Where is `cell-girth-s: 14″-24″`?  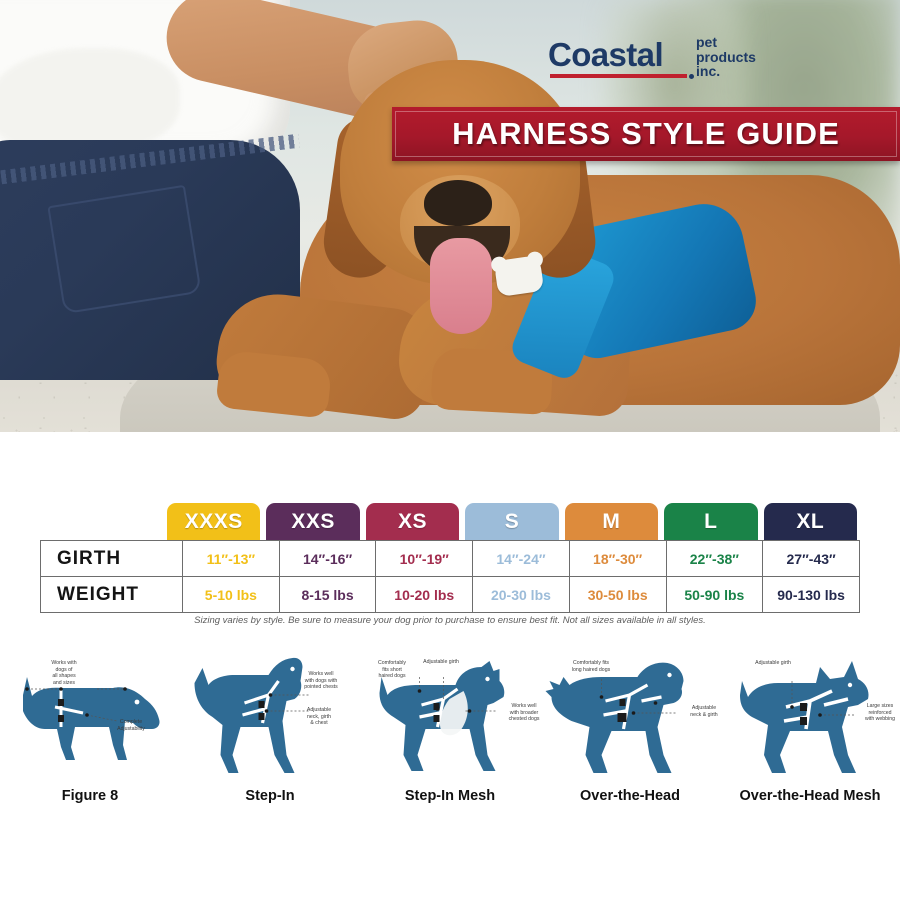
cell-girth-s: 14″-24″ is located at coordinates (521, 558).